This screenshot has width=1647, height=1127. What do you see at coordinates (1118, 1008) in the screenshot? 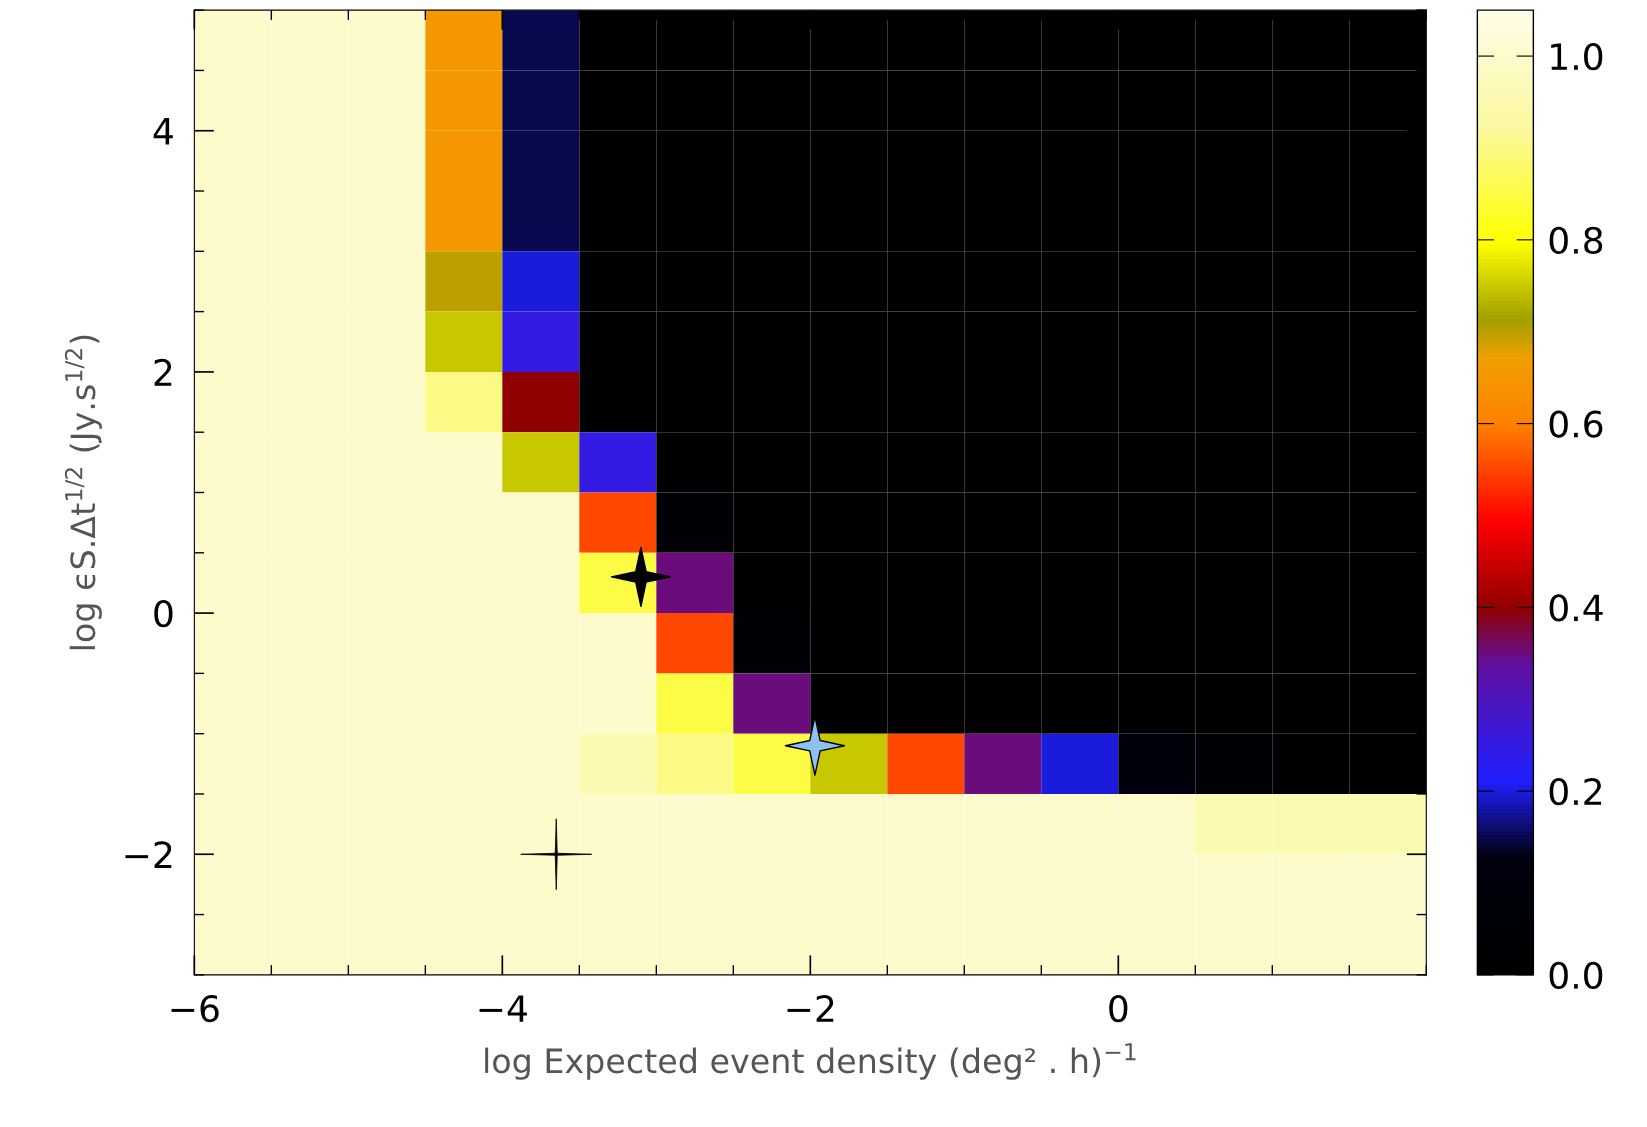
I see `x-tick-label: 0` at bounding box center [1118, 1008].